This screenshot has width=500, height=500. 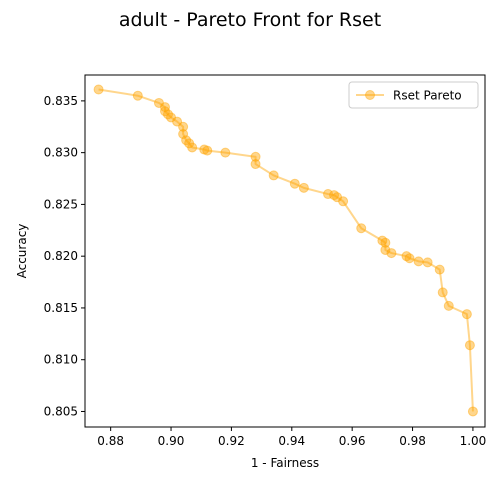 I want to click on legend-box, so click(x=413, y=95).